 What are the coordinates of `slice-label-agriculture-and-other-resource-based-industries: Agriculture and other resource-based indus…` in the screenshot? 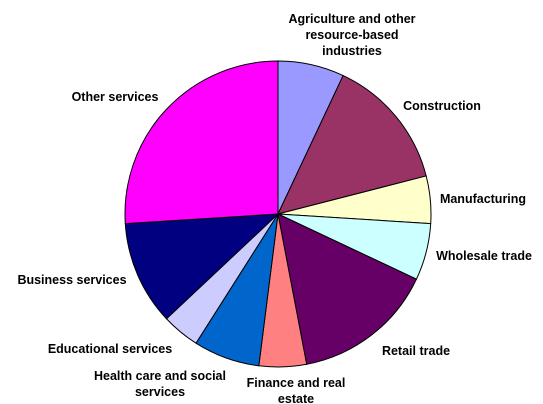 It's located at (351, 35).